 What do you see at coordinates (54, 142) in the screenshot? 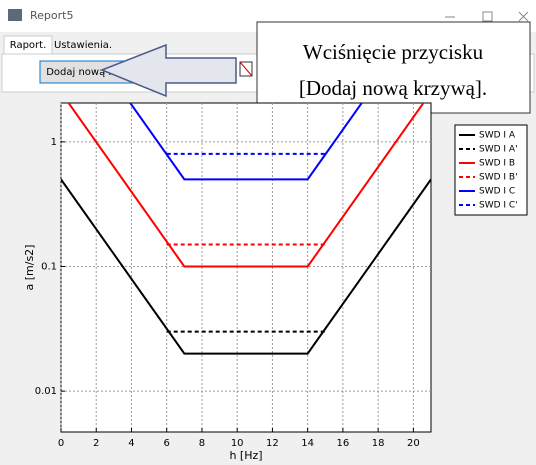
I see `y-tick-label: 1` at bounding box center [54, 142].